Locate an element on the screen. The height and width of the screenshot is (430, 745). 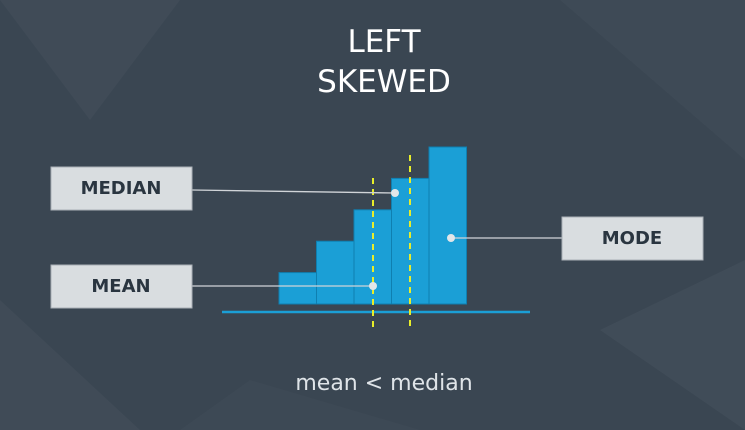
mean-marker-dot is located at coordinates (373, 286).